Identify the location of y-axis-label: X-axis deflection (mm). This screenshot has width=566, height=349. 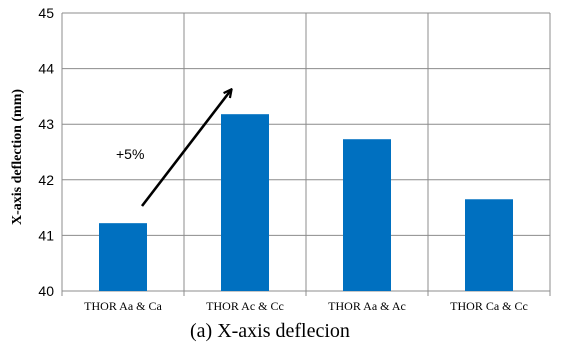
(17, 157).